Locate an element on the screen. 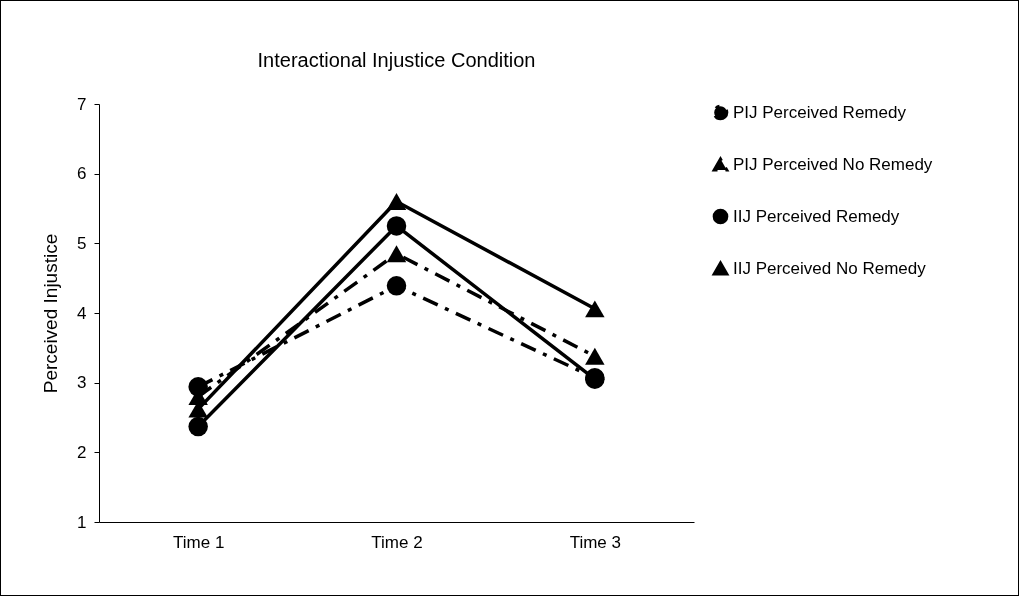  legend-label: PIJ Perceived No Remedy is located at coordinates (833, 164).